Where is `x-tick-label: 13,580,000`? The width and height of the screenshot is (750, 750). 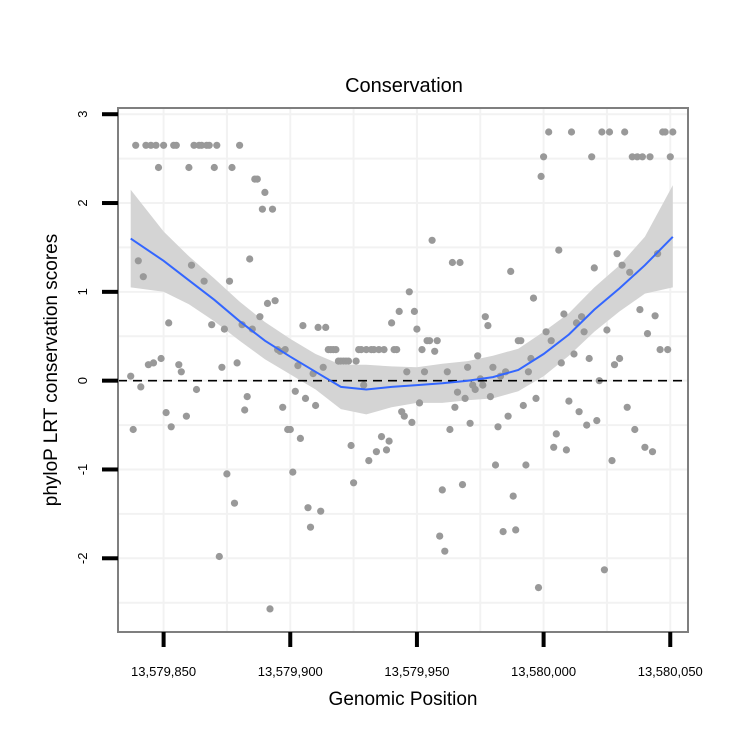 x-tick-label: 13,580,000 is located at coordinates (543, 671).